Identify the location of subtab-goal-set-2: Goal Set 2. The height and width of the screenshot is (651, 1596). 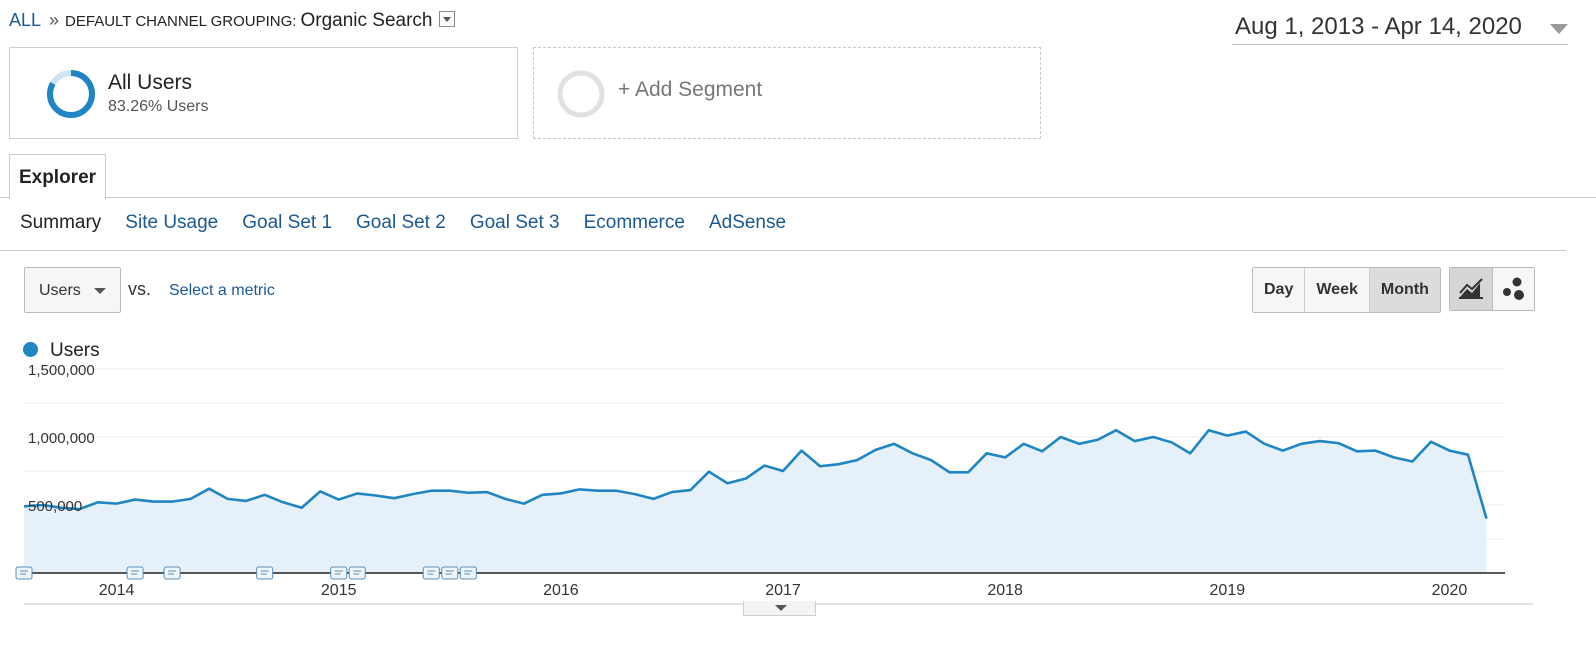
(401, 222).